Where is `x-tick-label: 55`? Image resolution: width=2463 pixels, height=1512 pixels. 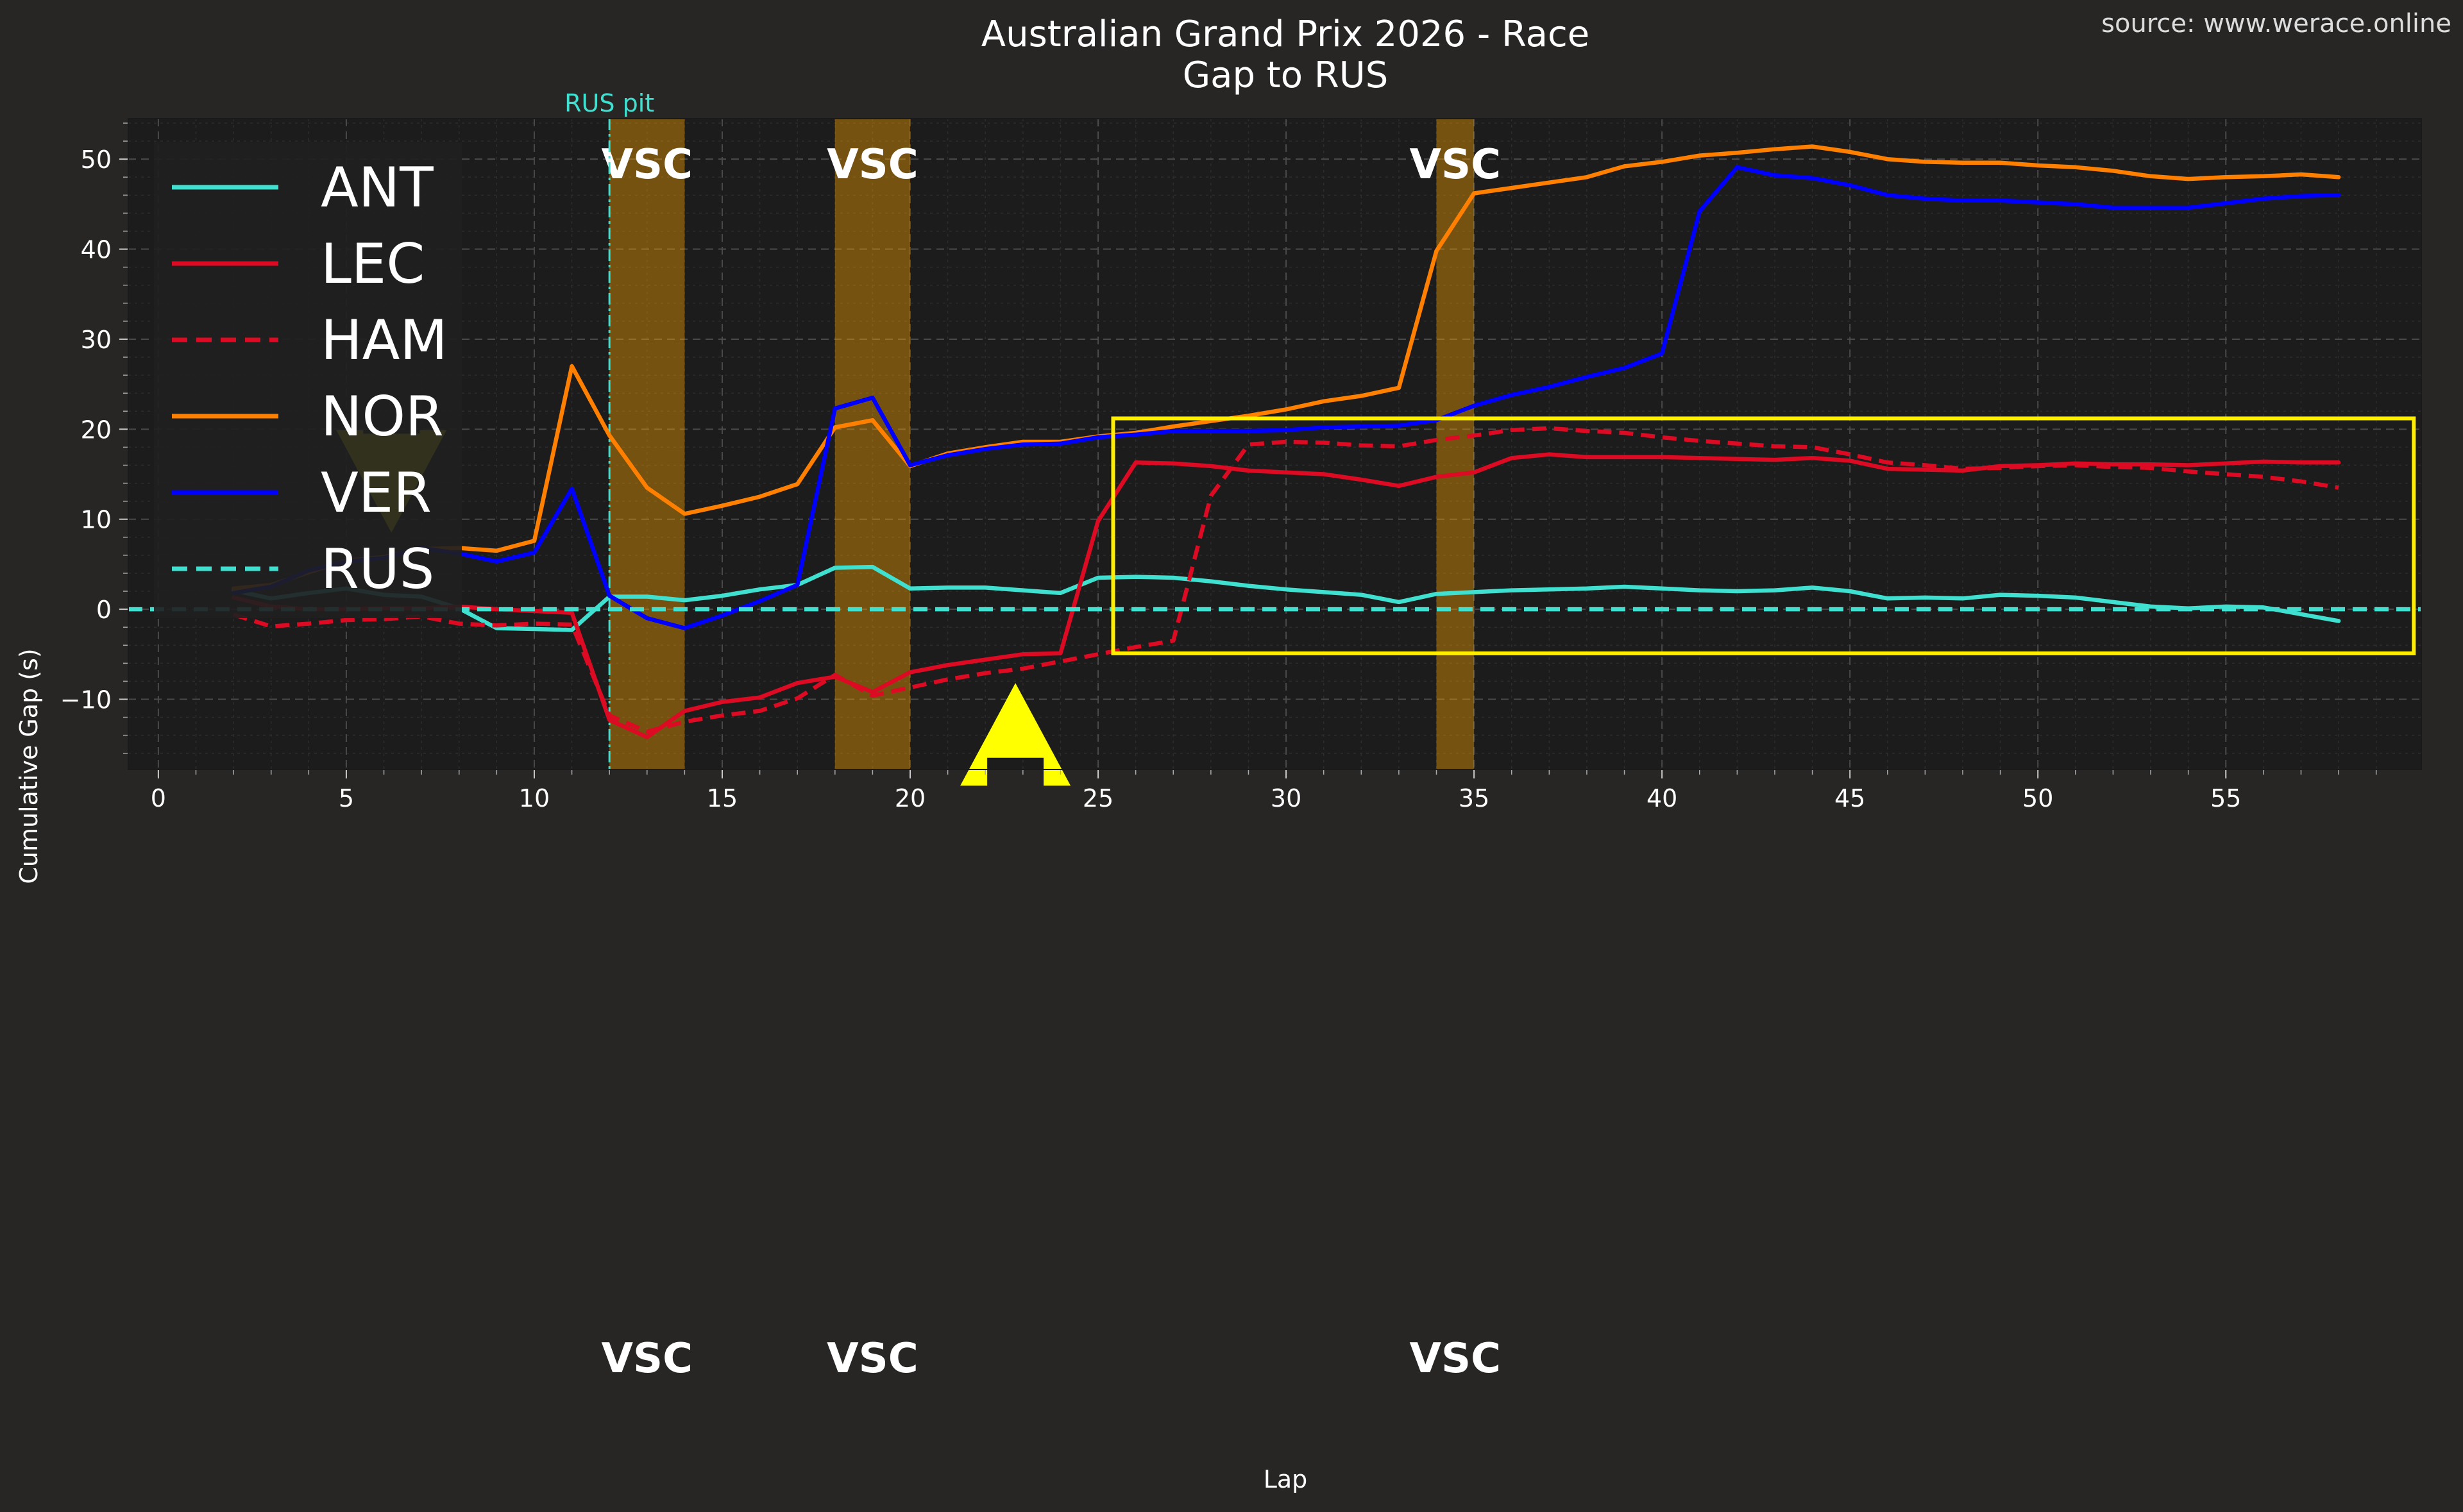
x-tick-label: 55 is located at coordinates (2225, 798).